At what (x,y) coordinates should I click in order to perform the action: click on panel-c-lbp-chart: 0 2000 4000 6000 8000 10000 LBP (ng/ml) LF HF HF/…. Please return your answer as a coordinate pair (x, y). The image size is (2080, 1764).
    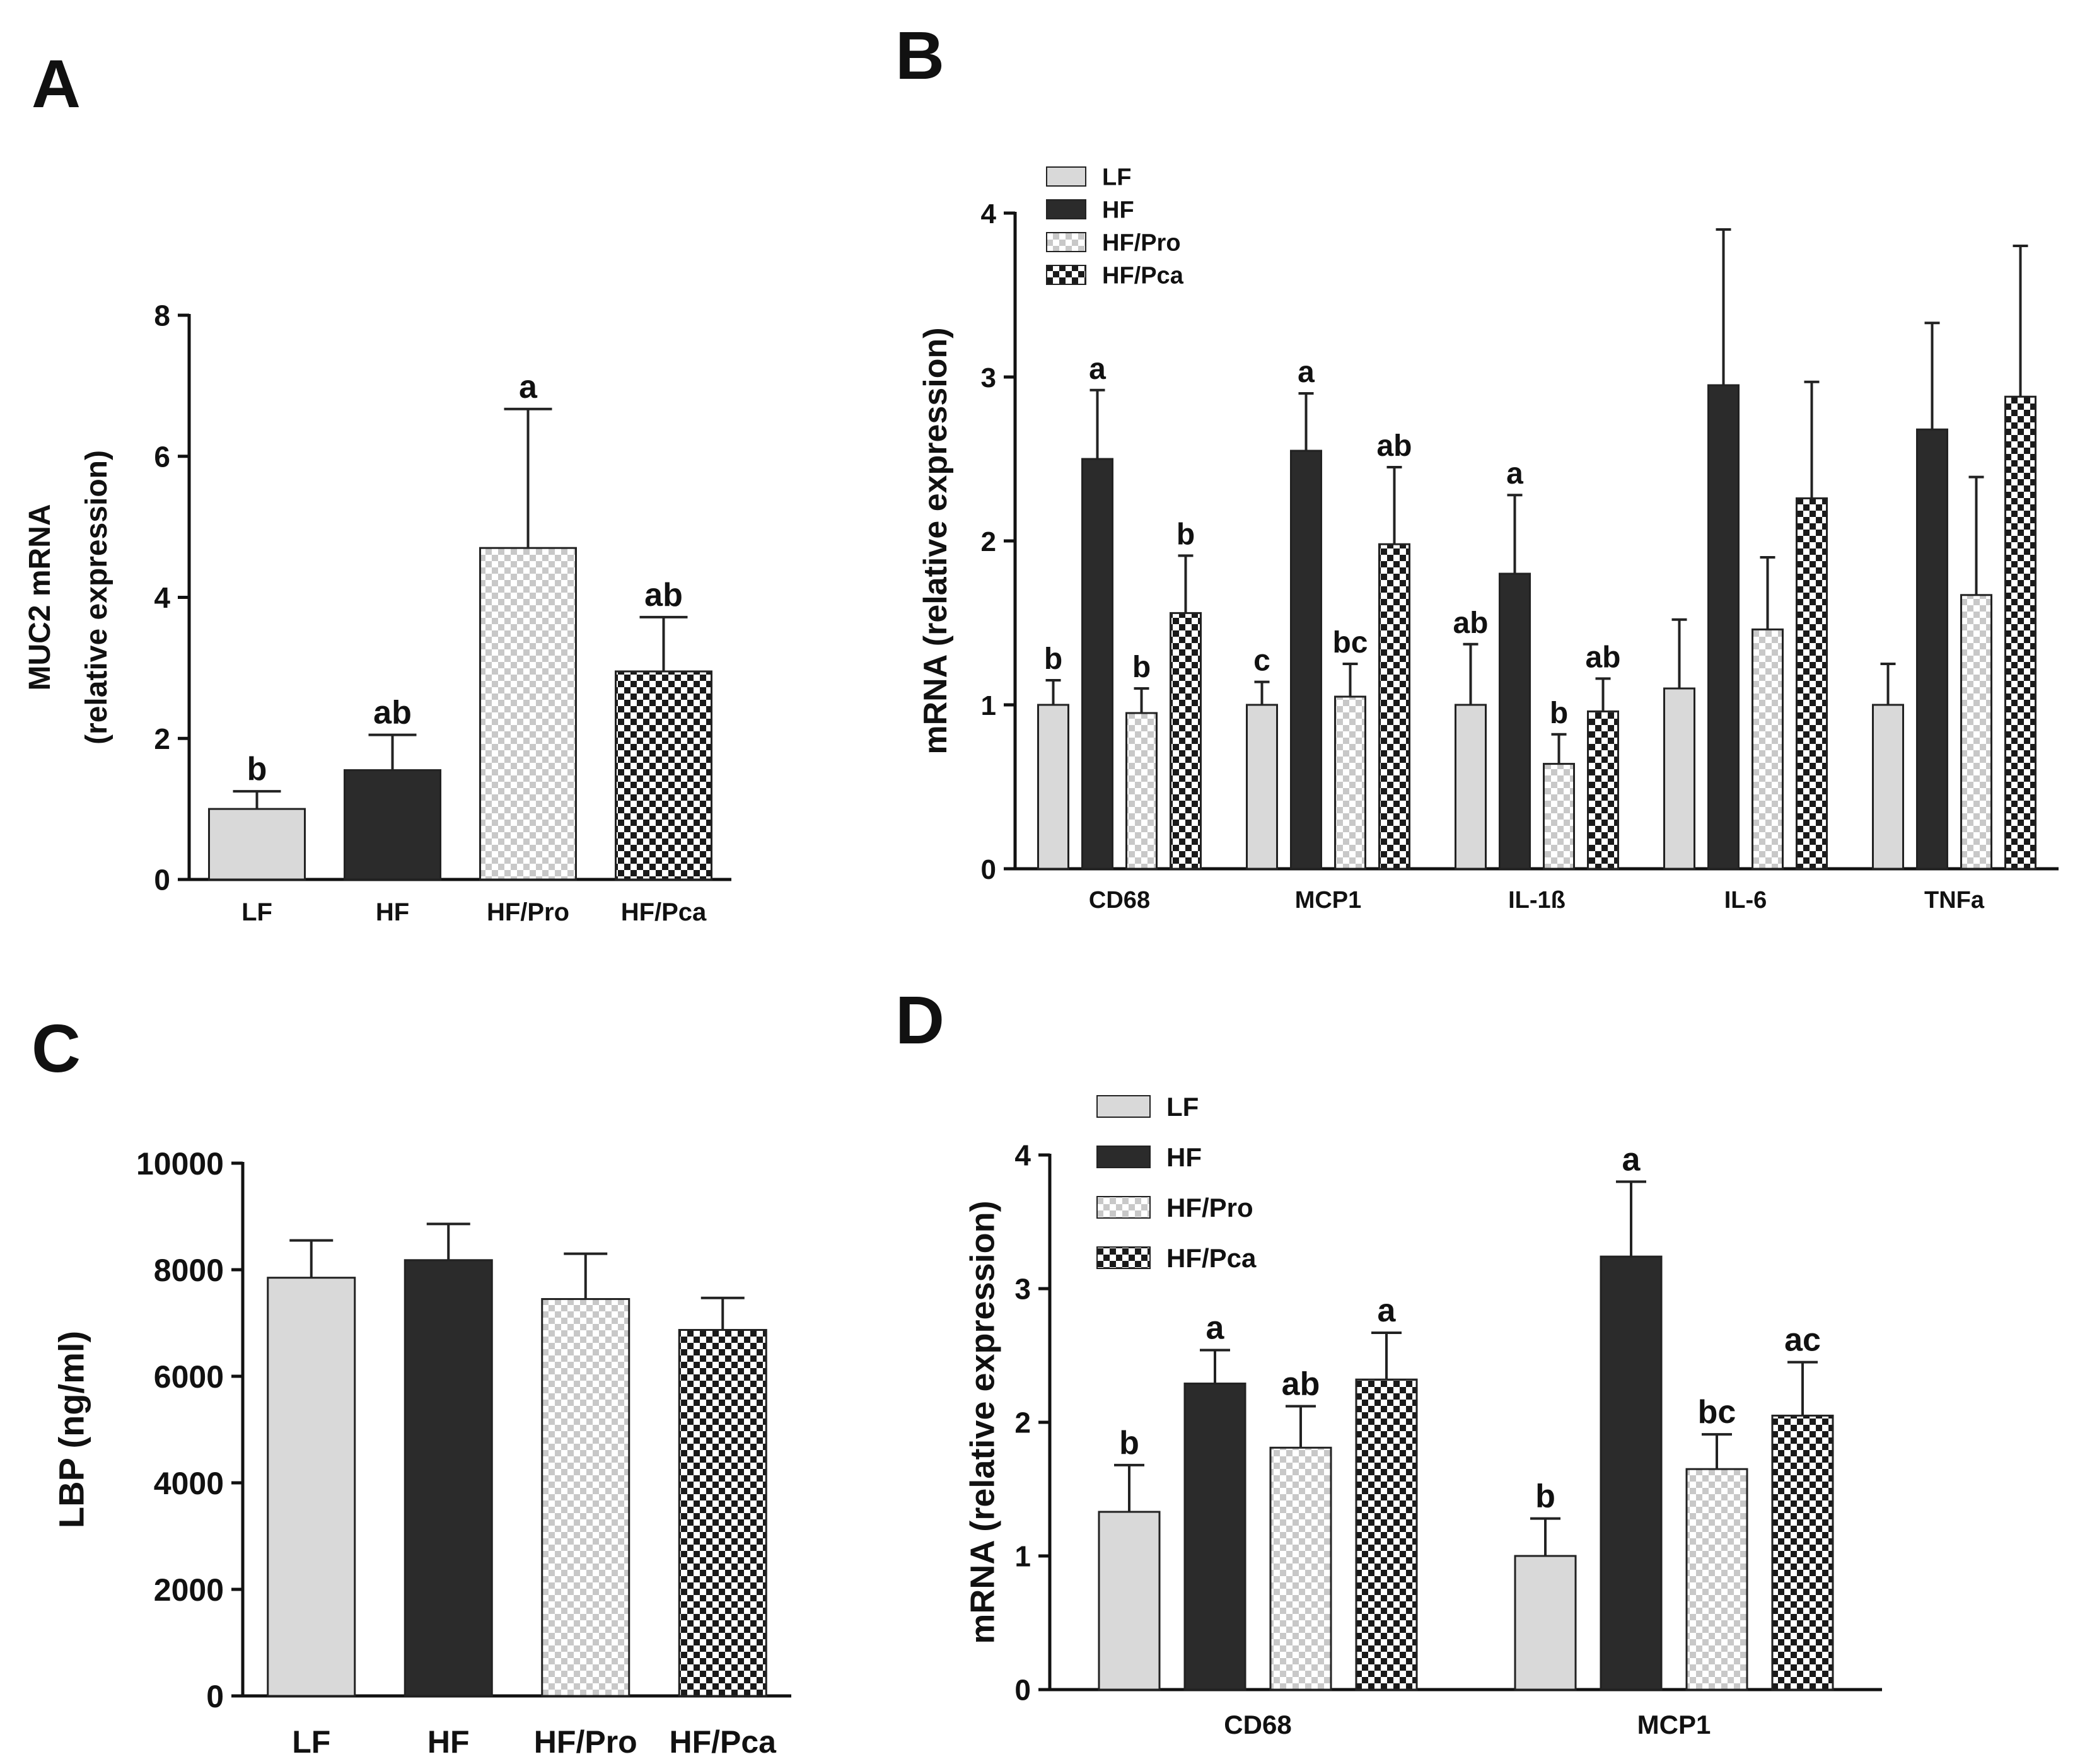
    Looking at the image, I should click on (421, 1453).